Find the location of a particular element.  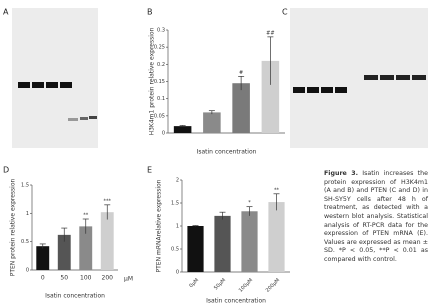

significance-label: ## is located at coordinates (270, 33).